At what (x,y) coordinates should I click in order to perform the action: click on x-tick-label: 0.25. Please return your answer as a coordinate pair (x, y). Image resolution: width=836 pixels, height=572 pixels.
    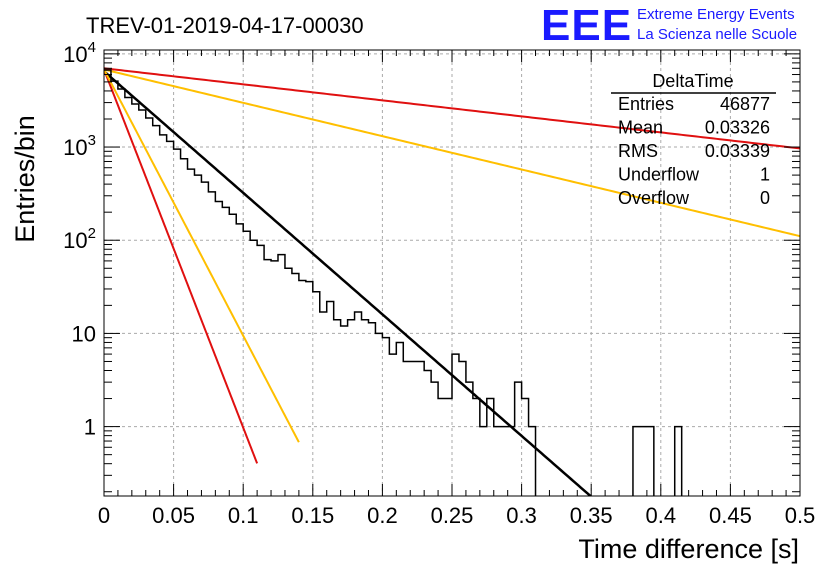
    Looking at the image, I should click on (452, 515).